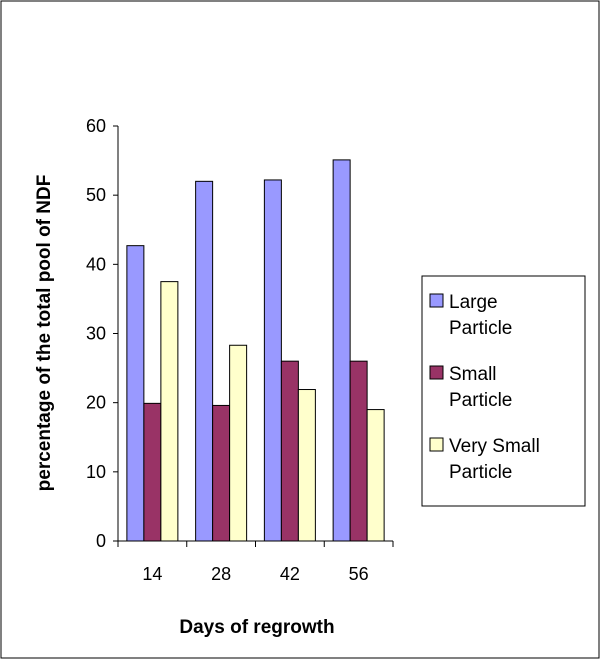  I want to click on x-tick-label: 56, so click(359, 574).